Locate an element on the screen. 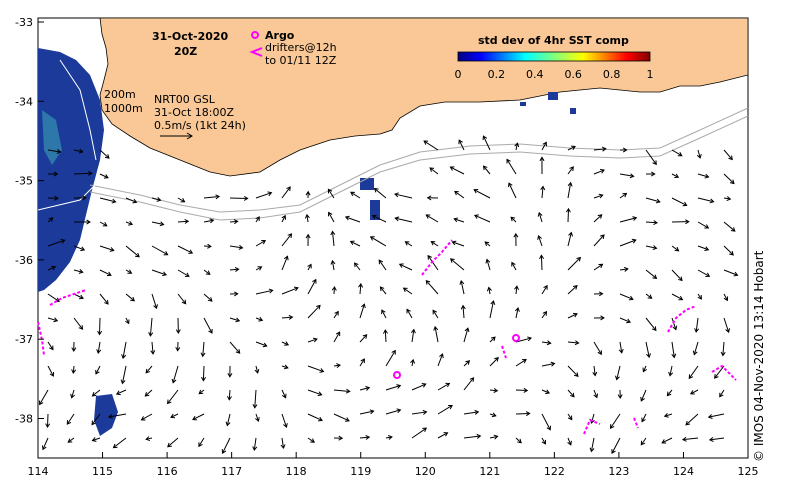 The height and width of the screenshot is (492, 790). x-tick-label: 117 is located at coordinates (231, 471).